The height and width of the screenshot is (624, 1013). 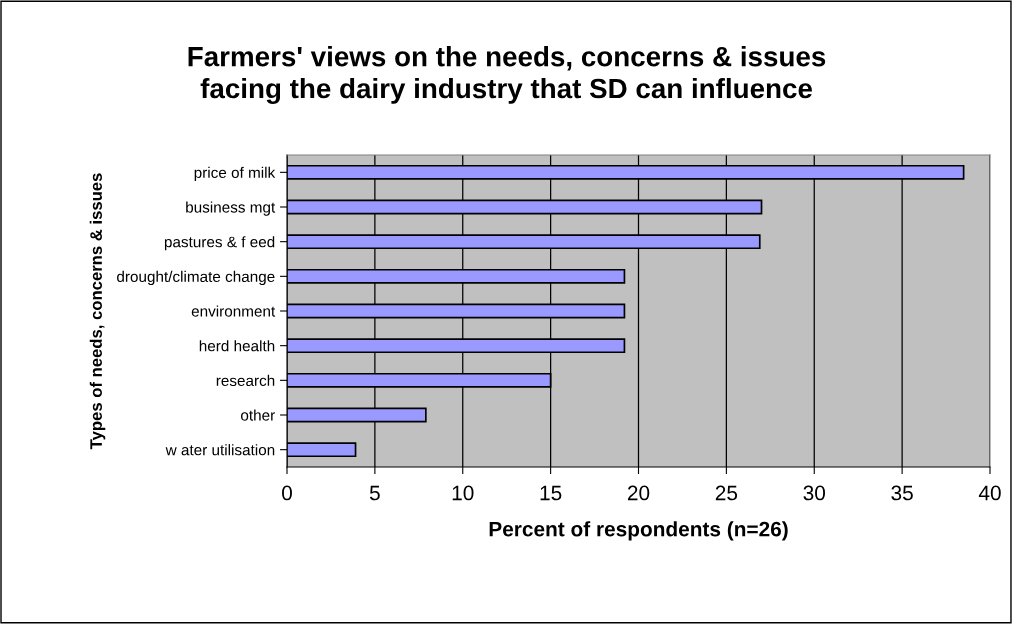 I want to click on chart-title: Farmers' views on the needs, concerns & issues facing the dairy industry that SD can influence, so click(x=507, y=75).